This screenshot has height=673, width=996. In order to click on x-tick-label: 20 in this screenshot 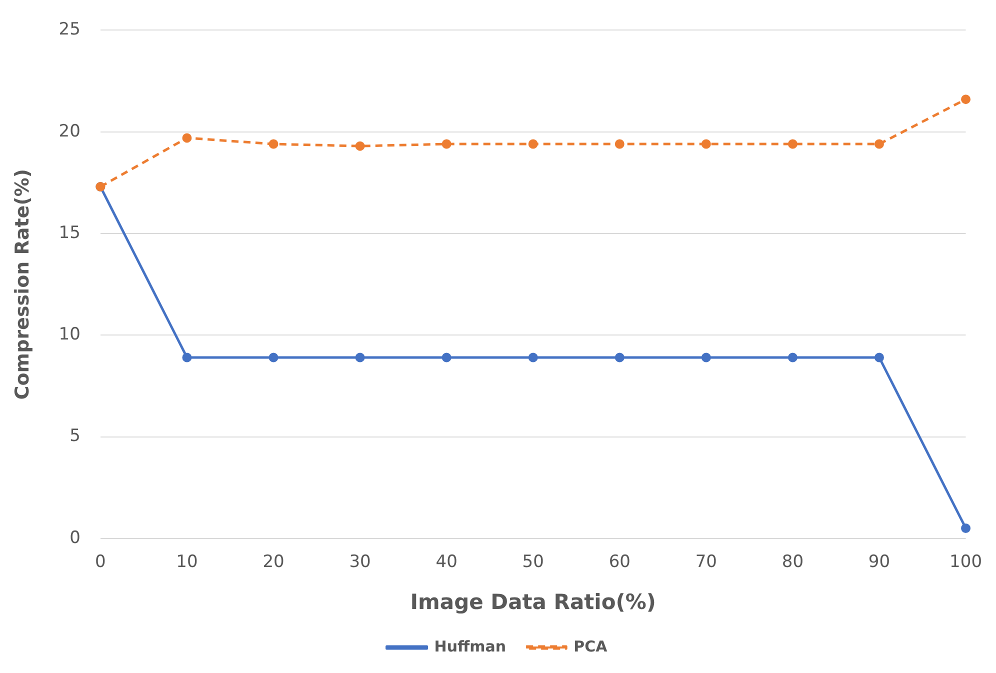, I will do `click(273, 562)`.